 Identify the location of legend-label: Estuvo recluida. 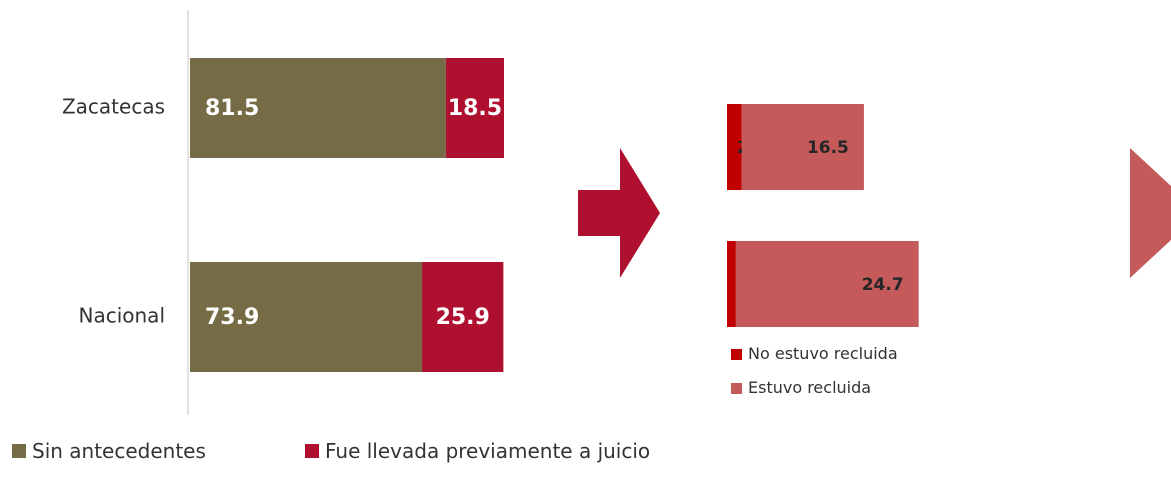
(810, 387).